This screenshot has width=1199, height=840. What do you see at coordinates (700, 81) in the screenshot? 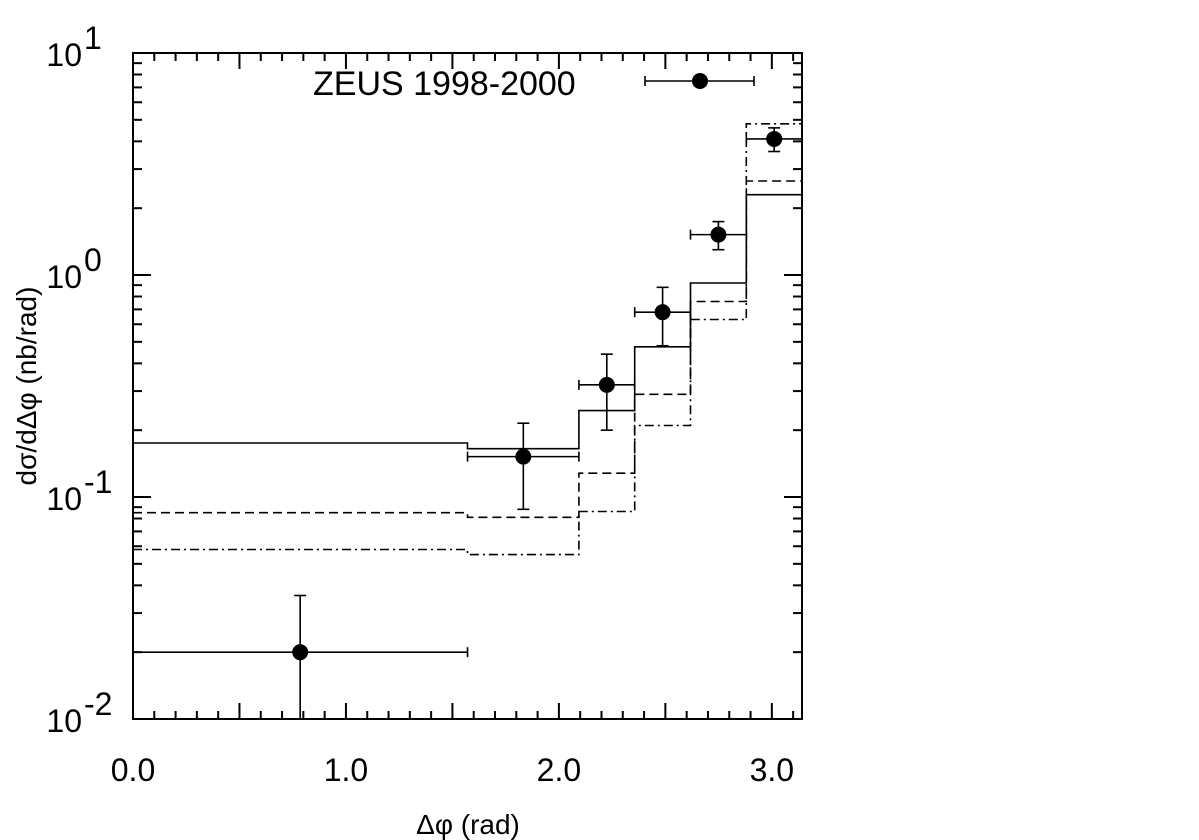
I see `legend-marker-point` at bounding box center [700, 81].